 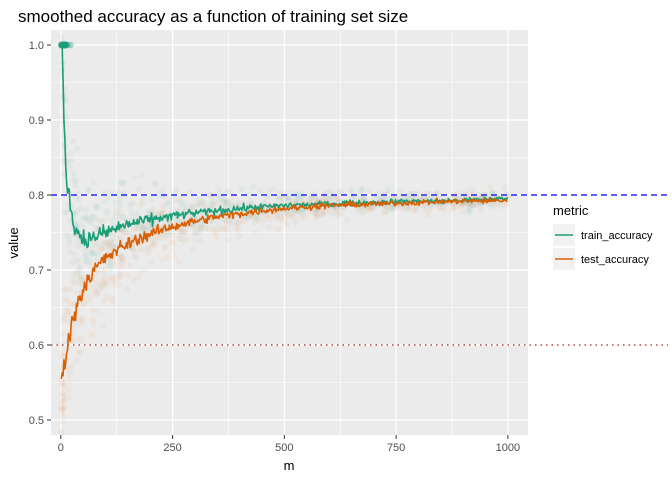 I want to click on x-axis-title: m, so click(x=289, y=465).